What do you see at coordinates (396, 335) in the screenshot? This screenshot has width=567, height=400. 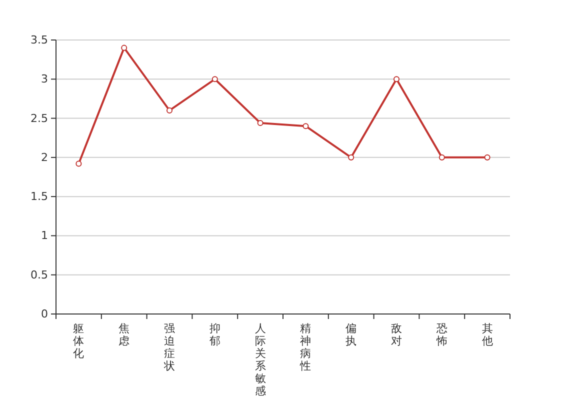 I see `x-tick-label: 敌对` at bounding box center [396, 335].